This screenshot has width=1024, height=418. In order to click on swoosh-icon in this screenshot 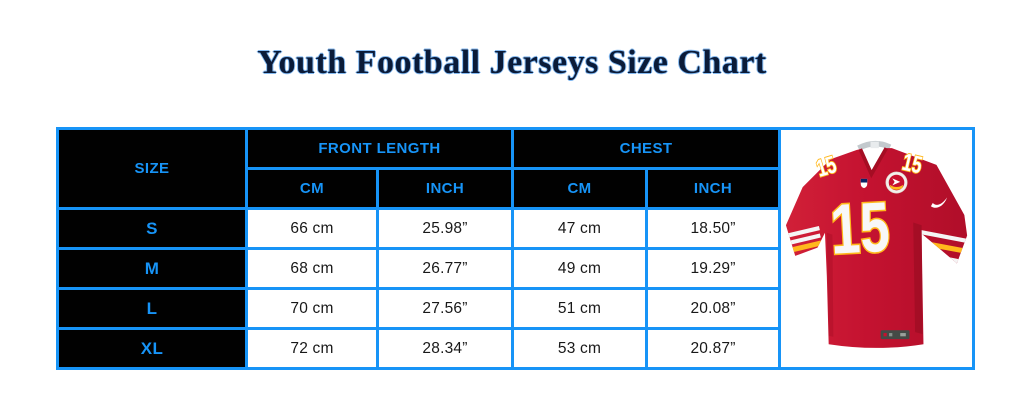, I will do `click(938, 202)`.